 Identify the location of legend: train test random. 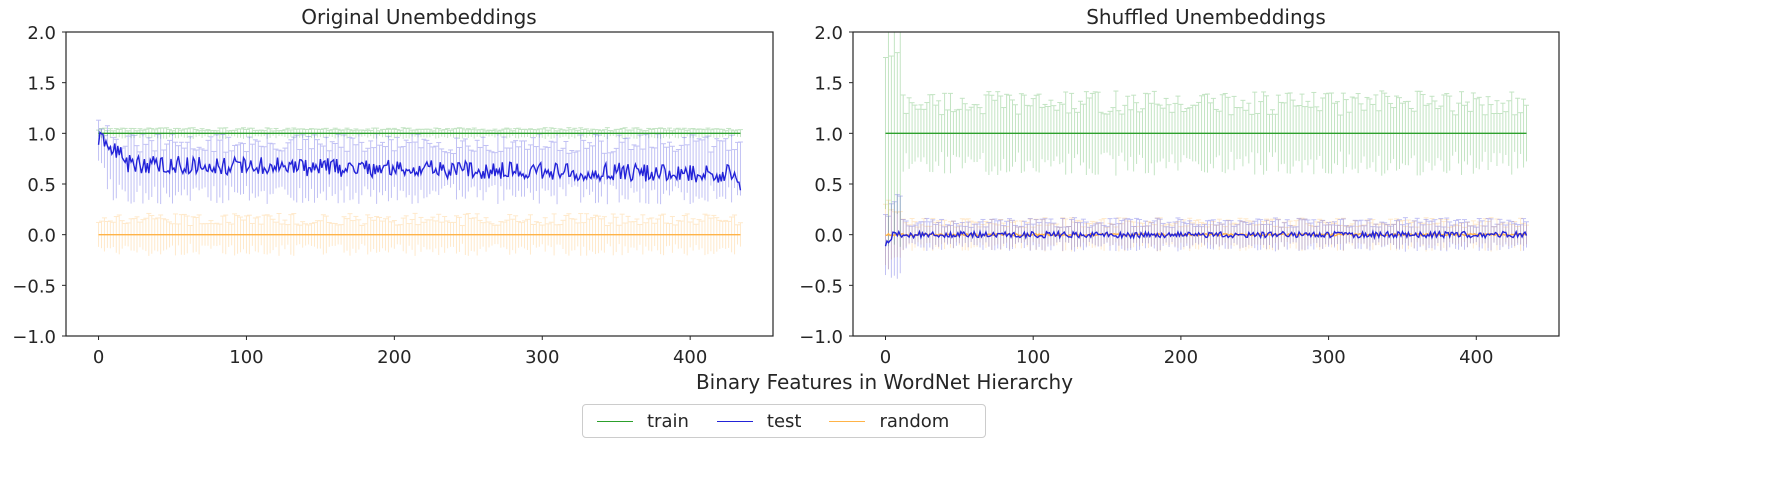
(784, 421).